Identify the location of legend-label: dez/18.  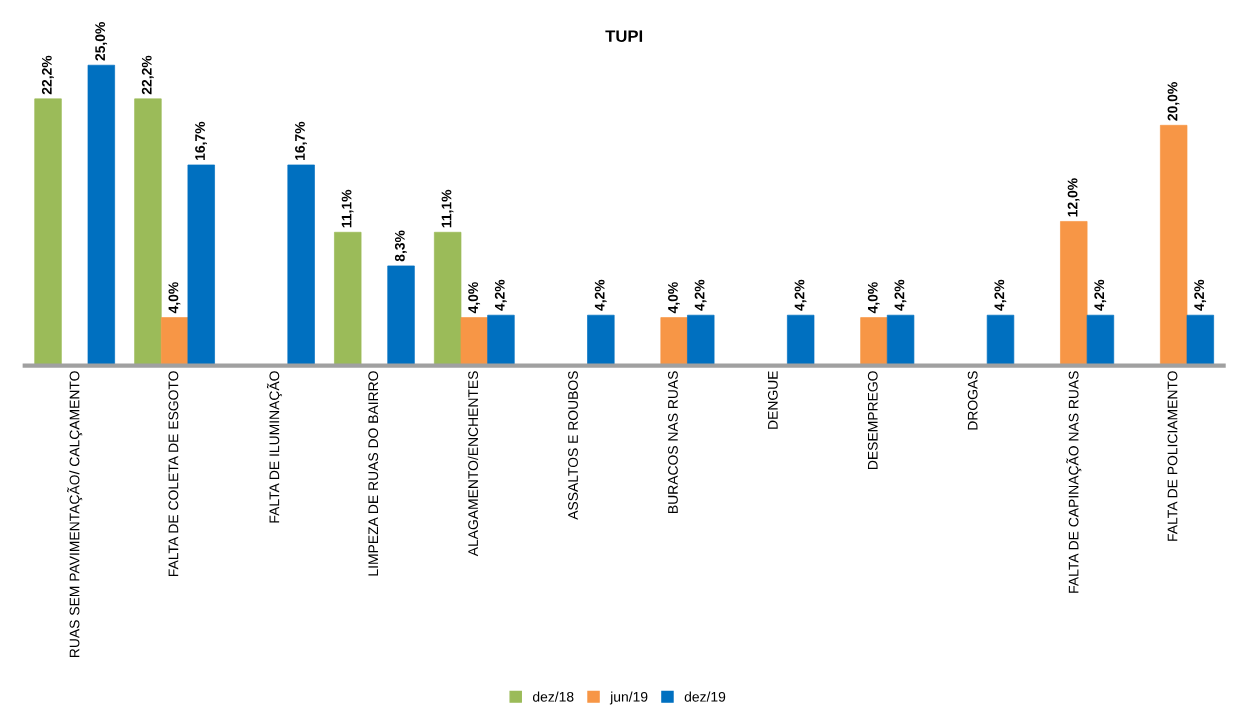
(553, 696).